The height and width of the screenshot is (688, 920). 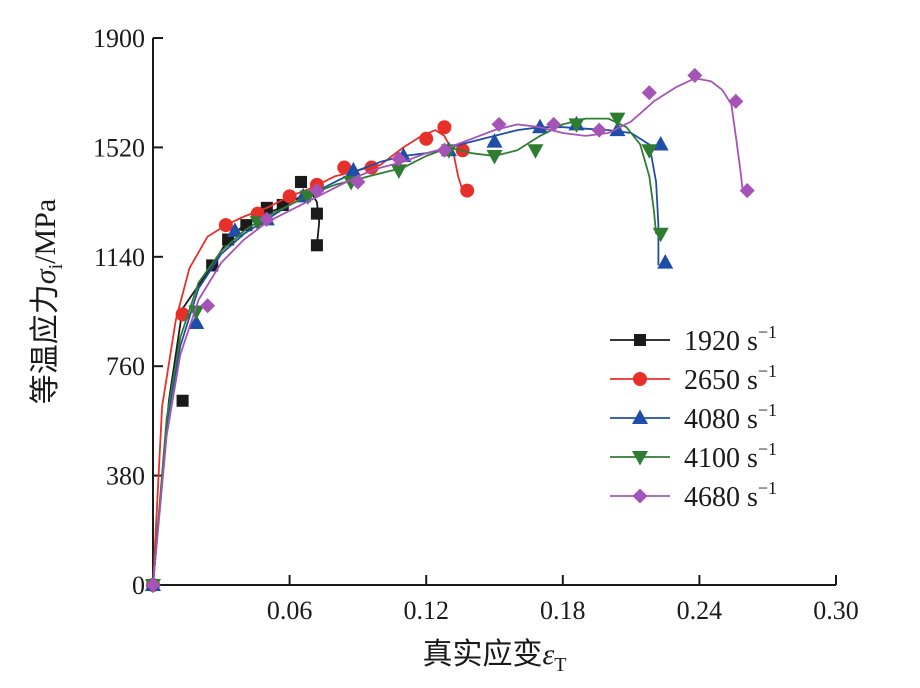 I want to click on x-tick-label: 0.18, so click(x=563, y=610).